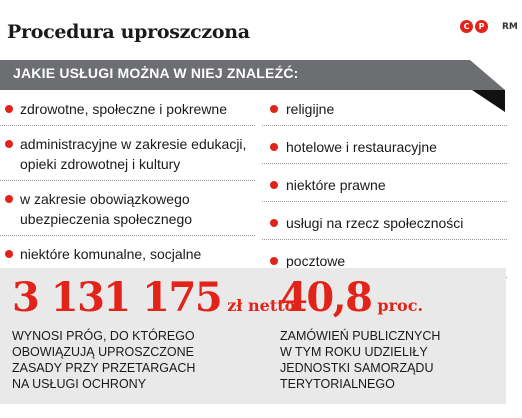  I want to click on stat-value: 3 131 175, so click(117, 297).